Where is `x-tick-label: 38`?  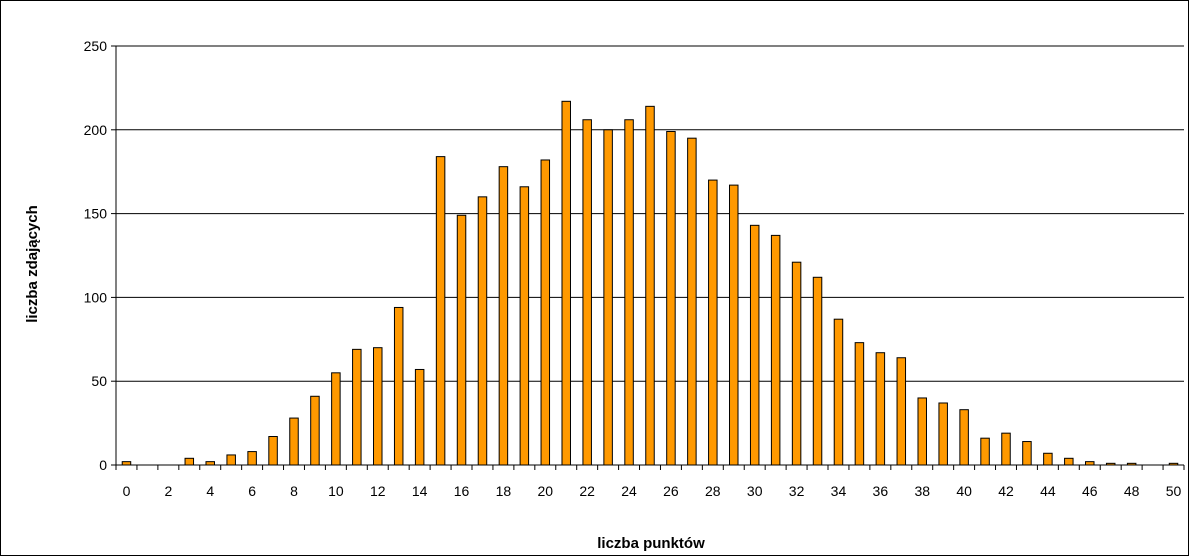 x-tick-label: 38 is located at coordinates (922, 491).